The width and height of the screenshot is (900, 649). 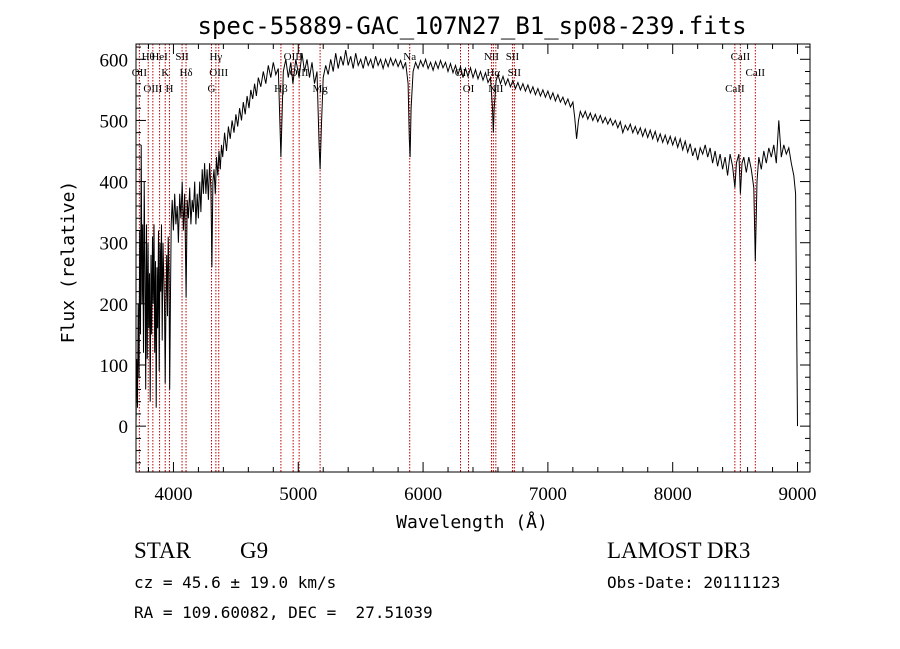 I want to click on line-marker-label: Mg, so click(x=320, y=89).